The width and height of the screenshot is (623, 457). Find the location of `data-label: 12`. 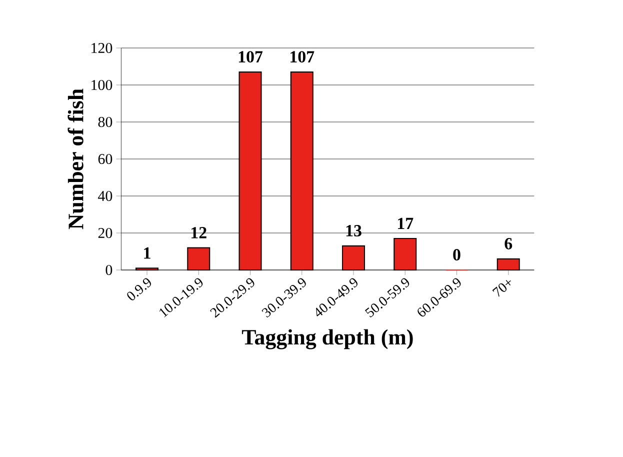

data-label: 12 is located at coordinates (199, 232).